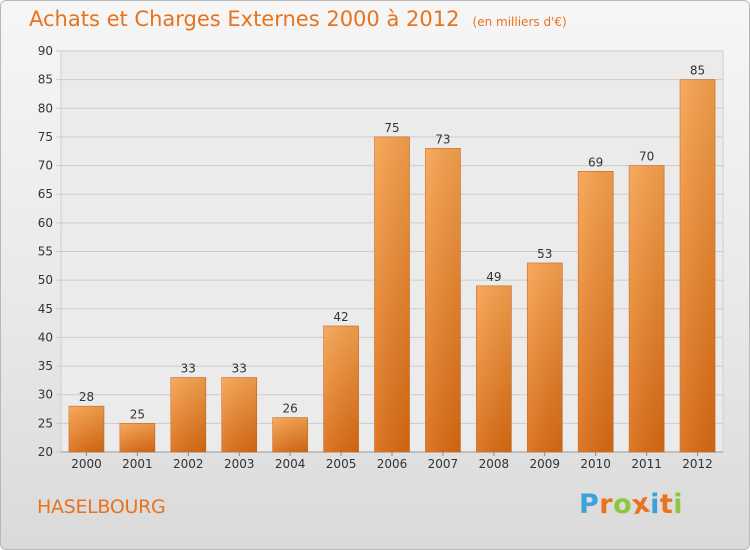  Describe the element at coordinates (45, 80) in the screenshot. I see `y-tick-label: 85` at that location.